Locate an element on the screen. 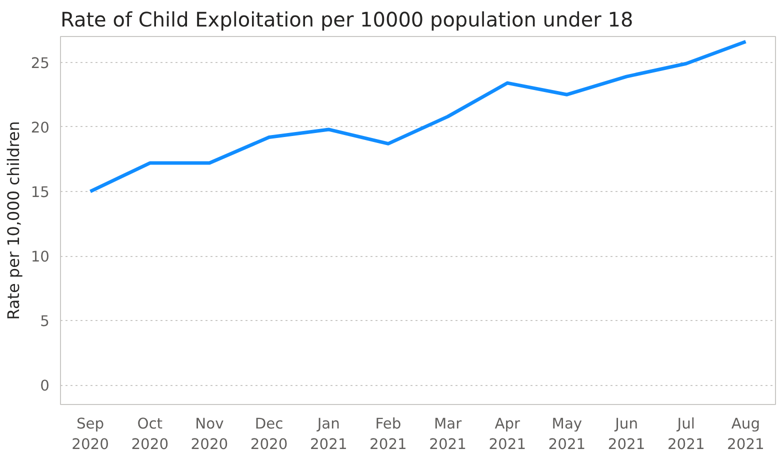 The image size is (783, 458). x-tick-label: Feb 2021 is located at coordinates (388, 434).